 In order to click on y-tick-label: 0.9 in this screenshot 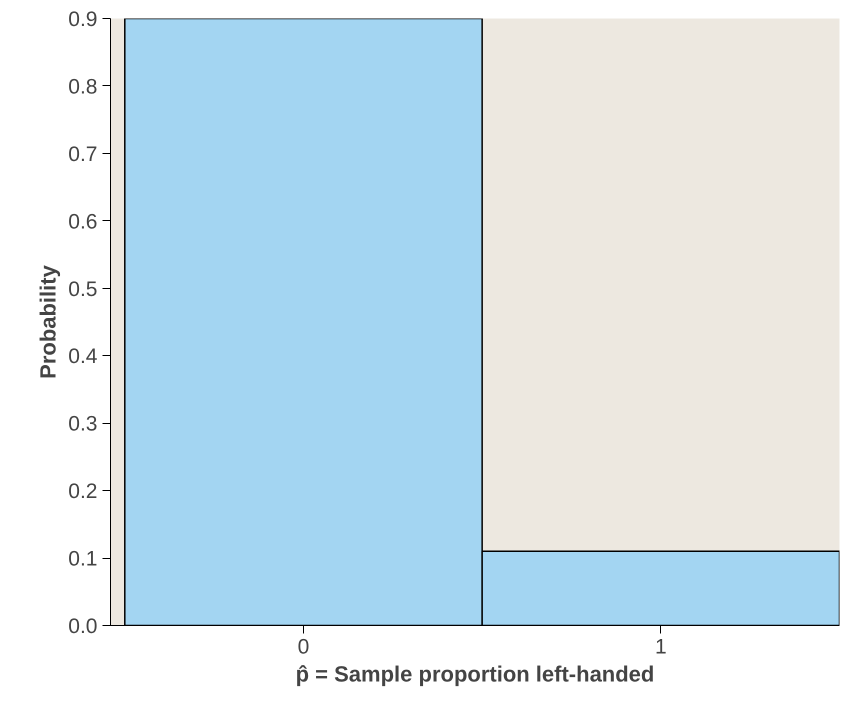, I will do `click(83, 19)`.